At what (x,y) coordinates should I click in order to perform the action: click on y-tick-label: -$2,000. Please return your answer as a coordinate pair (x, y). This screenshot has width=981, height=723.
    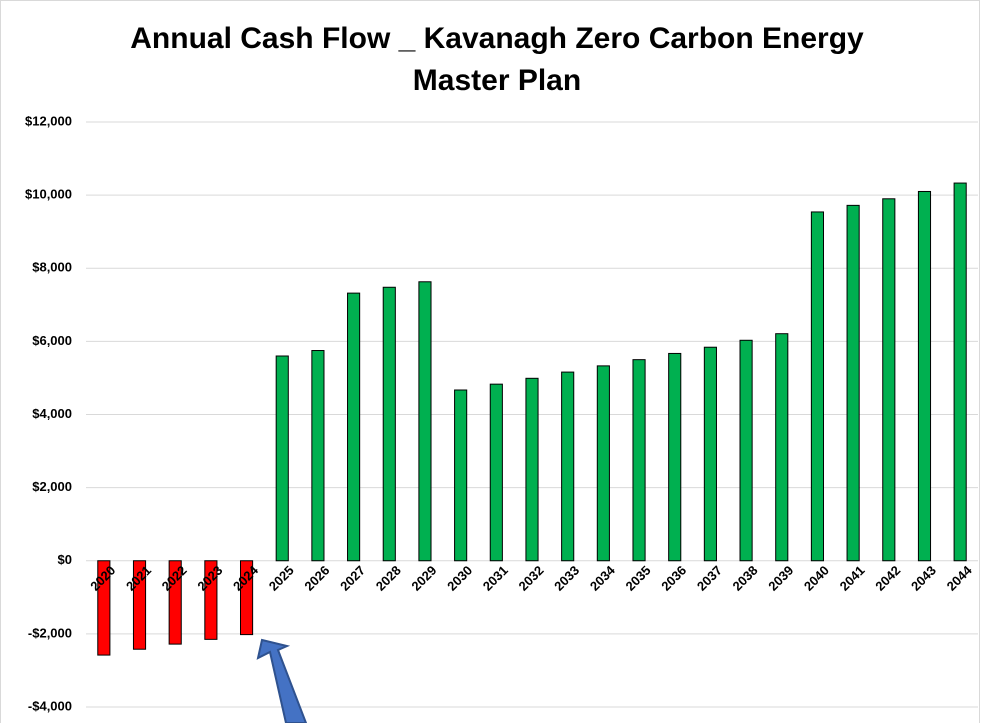
    Looking at the image, I should click on (50, 632).